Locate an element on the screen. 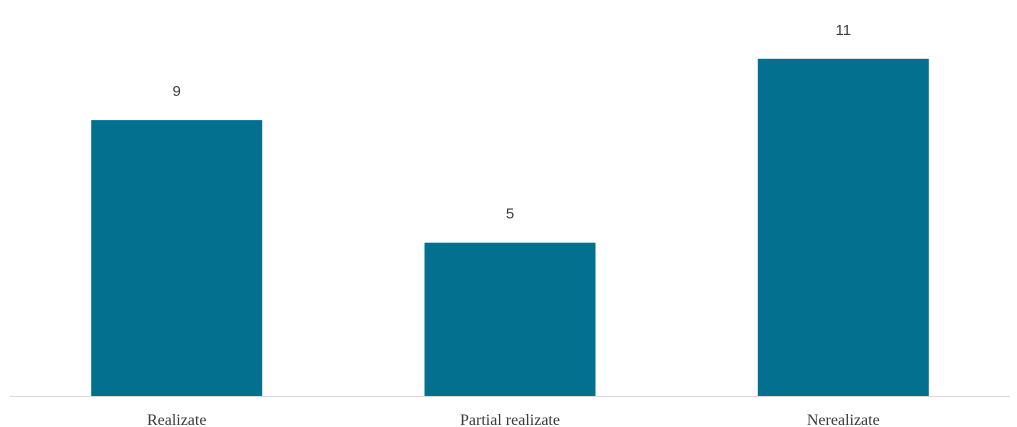 This screenshot has height=427, width=1017. x-tick-label-1: Partial realizate is located at coordinates (510, 419).